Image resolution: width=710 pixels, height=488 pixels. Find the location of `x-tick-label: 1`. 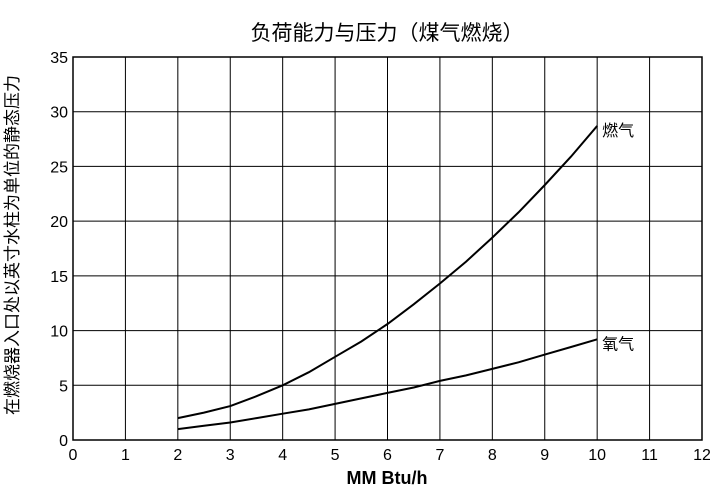

x-tick-label: 1 is located at coordinates (125, 455).